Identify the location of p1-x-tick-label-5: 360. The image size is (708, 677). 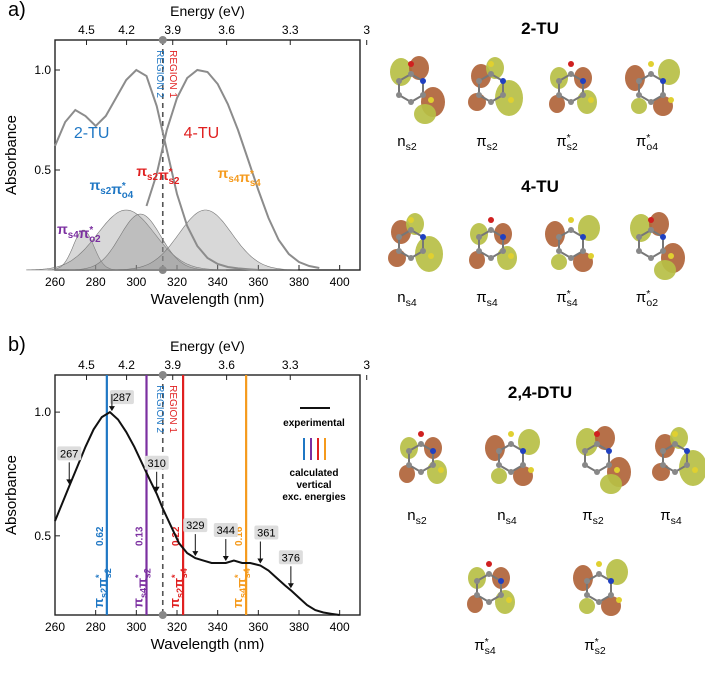
(258, 627).